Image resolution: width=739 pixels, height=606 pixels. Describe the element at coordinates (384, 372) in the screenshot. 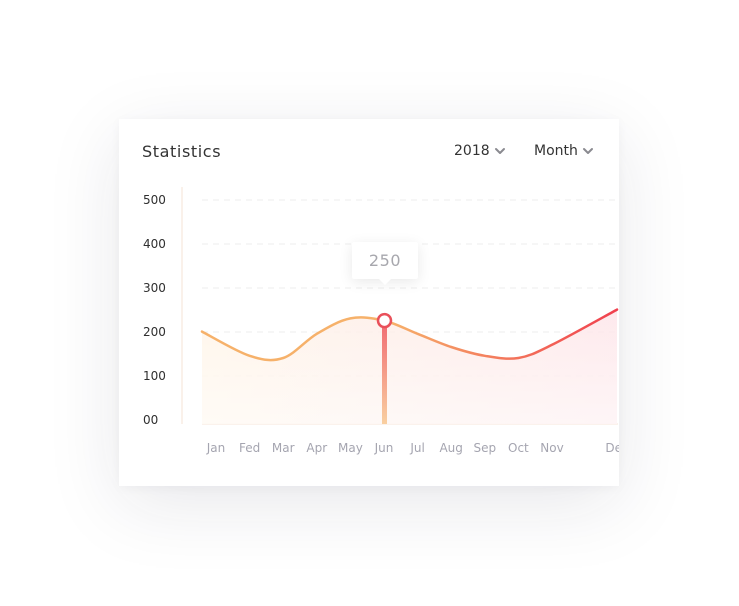

I see `highlight-bar` at that location.